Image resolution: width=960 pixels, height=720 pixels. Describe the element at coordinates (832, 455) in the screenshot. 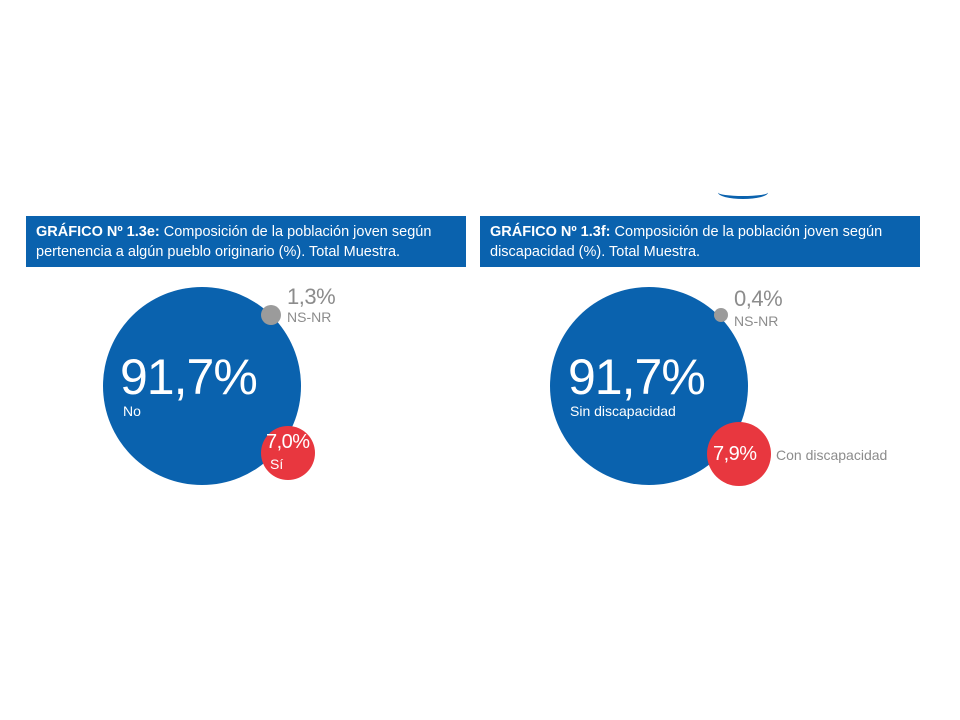

I see `secondary-category-label: Con discapacidad` at that location.